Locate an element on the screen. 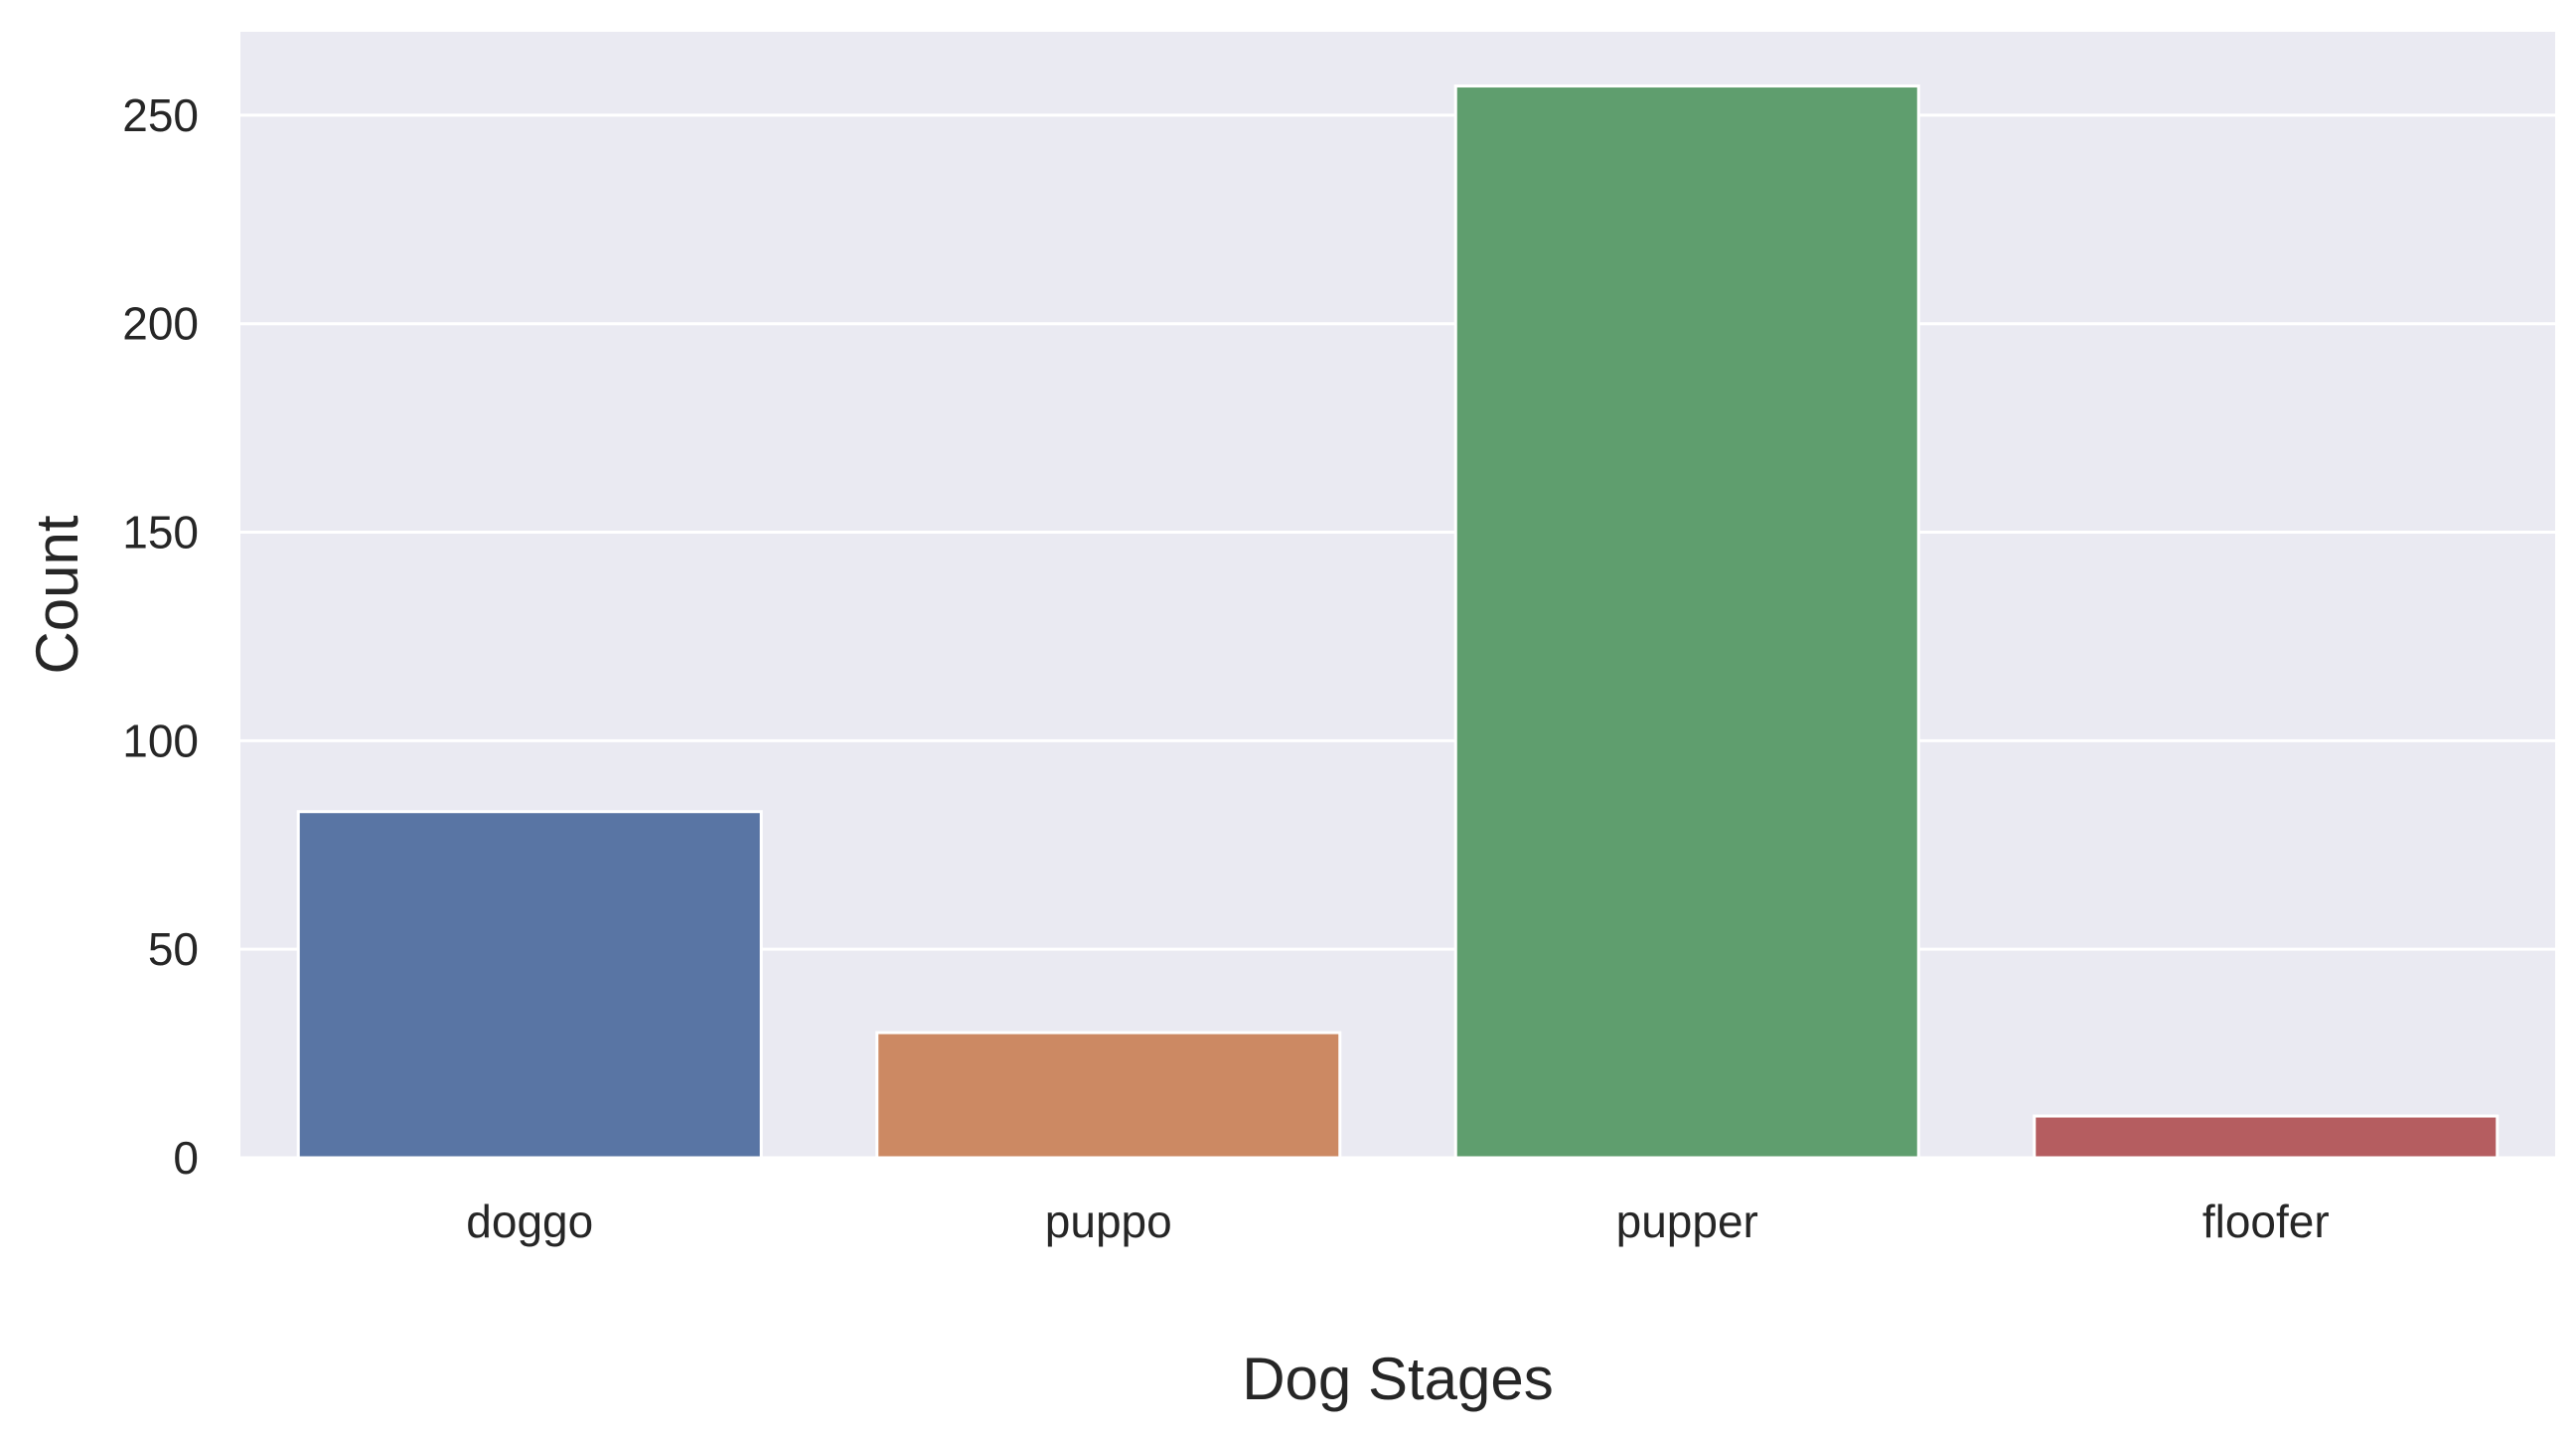  bar-puppo is located at coordinates (1109, 1095).